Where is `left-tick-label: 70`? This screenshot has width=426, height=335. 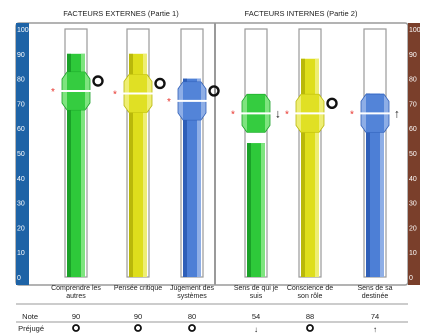
left-tick-label: 70 is located at coordinates (21, 104).